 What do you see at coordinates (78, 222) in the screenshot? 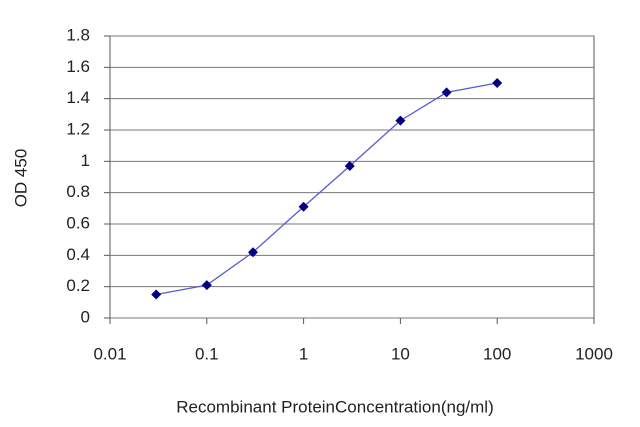
I see `y-tick-label: 0.6` at bounding box center [78, 222].